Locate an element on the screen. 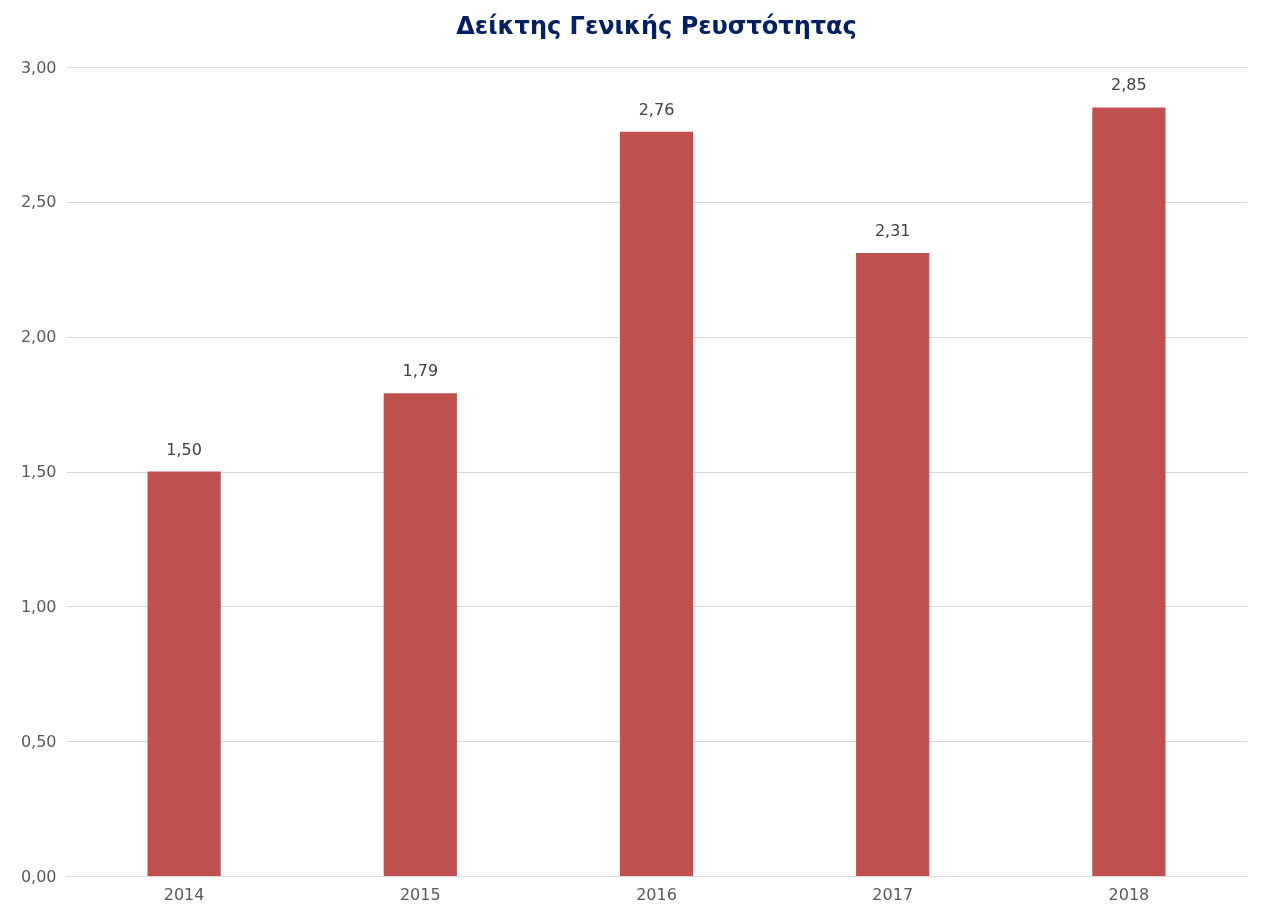 The height and width of the screenshot is (917, 1267). x-tick-label: 2015 is located at coordinates (420, 894).